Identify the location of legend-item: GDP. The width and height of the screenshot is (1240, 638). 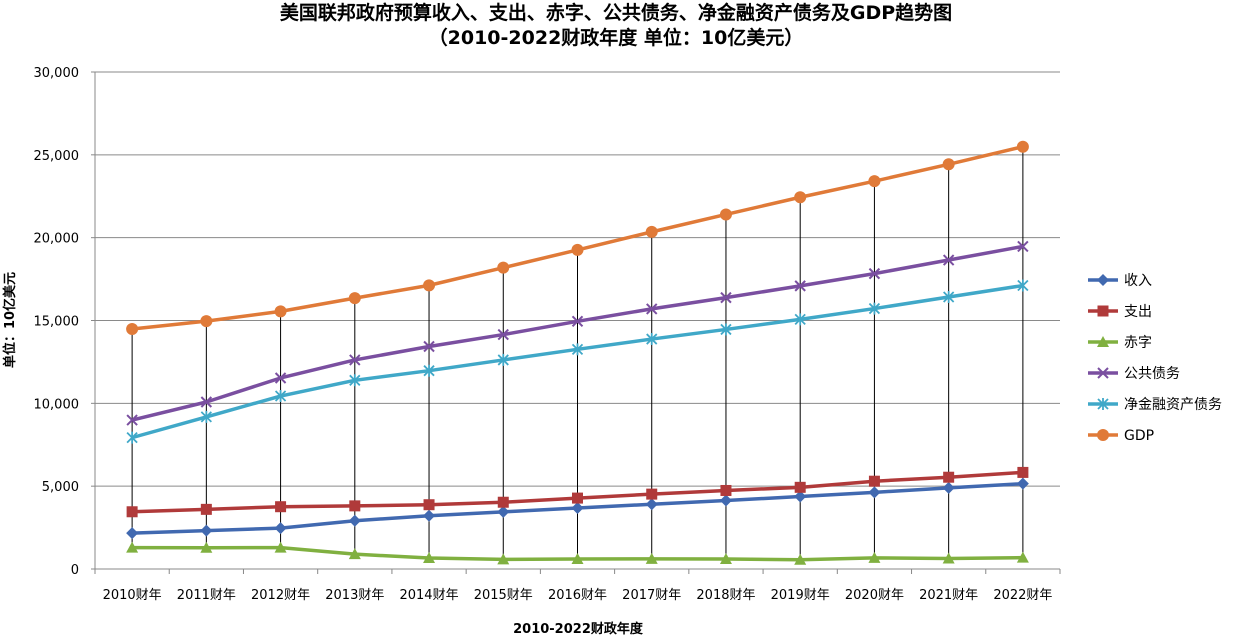
(1121, 436).